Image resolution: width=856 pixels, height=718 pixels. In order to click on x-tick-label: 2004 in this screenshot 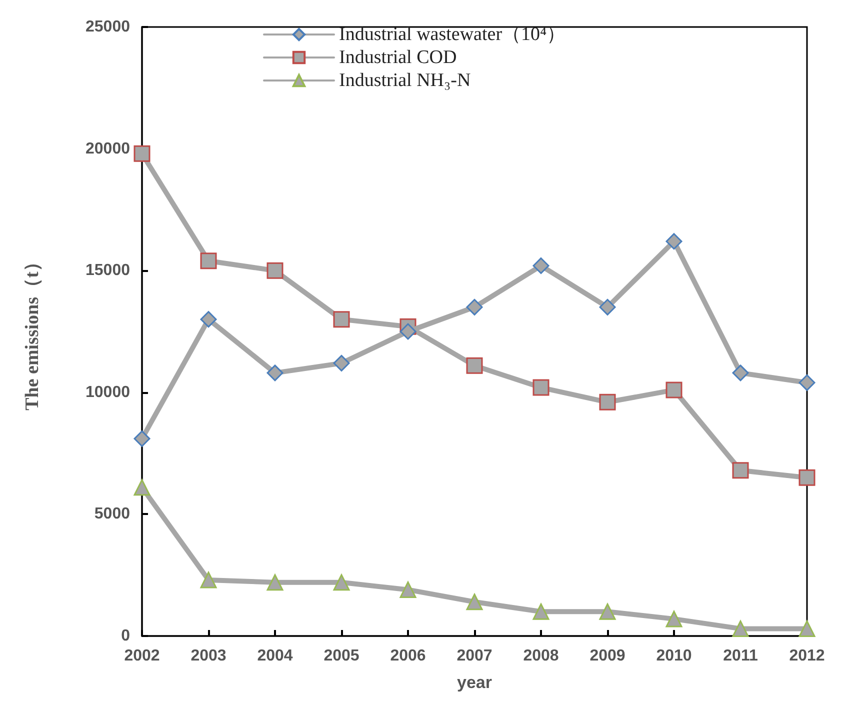, I will do `click(275, 656)`.